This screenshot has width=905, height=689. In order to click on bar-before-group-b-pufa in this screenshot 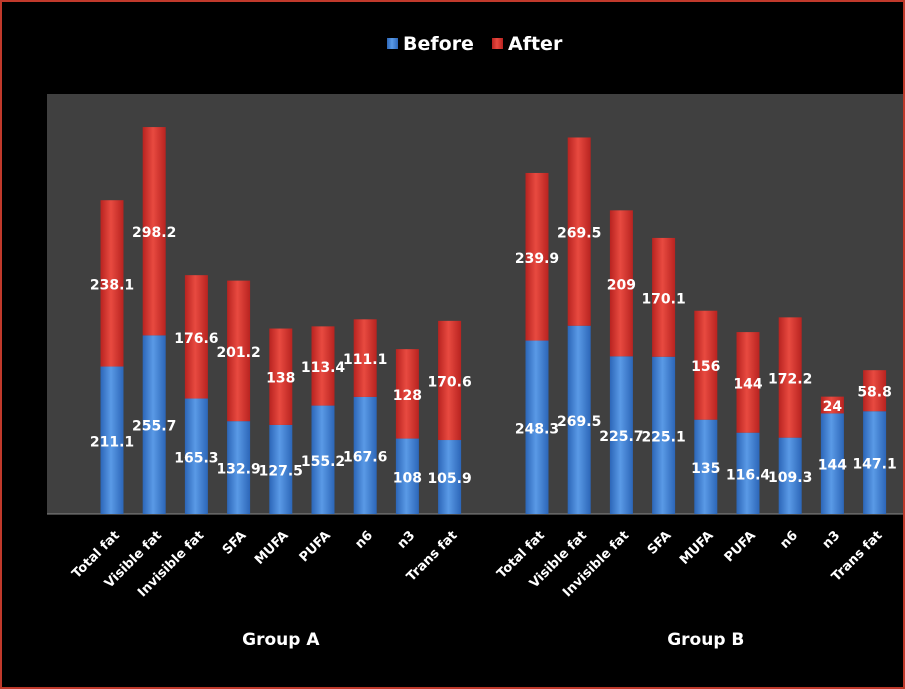, I will do `click(748, 473)`.